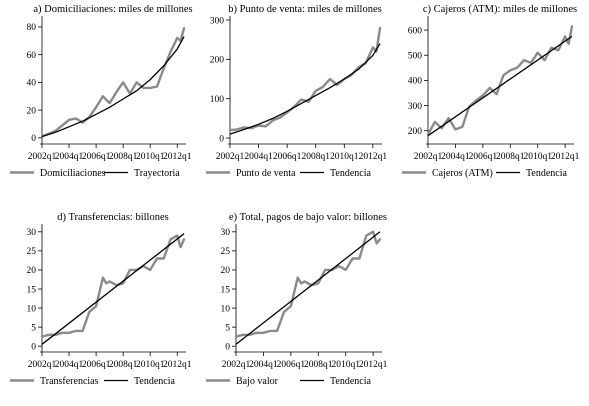 The image size is (589, 406). What do you see at coordinates (32, 84) in the screenshot?
I see `y-tick-label: 40` at bounding box center [32, 84].